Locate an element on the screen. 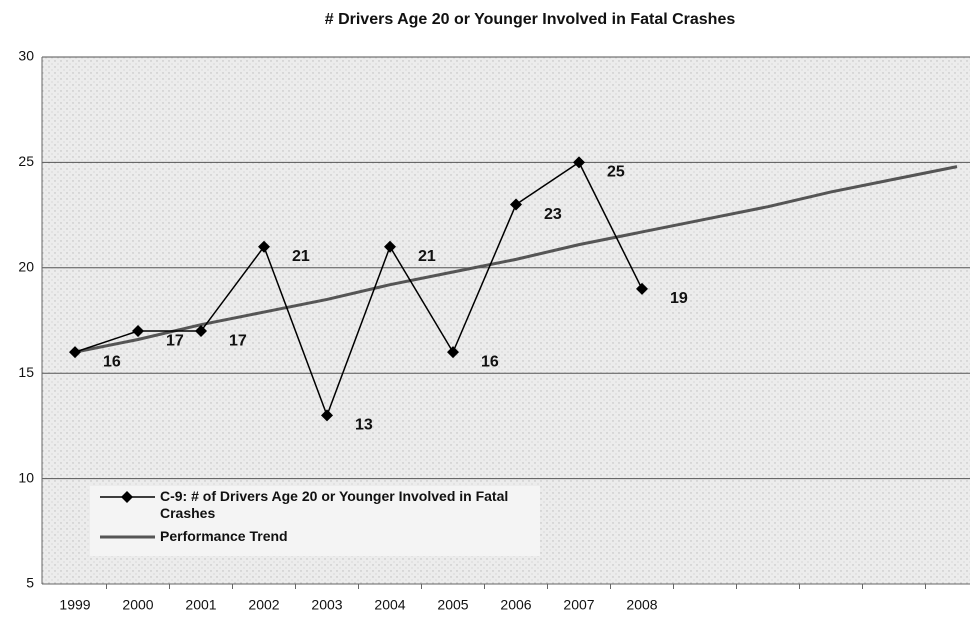  x-tick-label: 2005 is located at coordinates (452, 605).